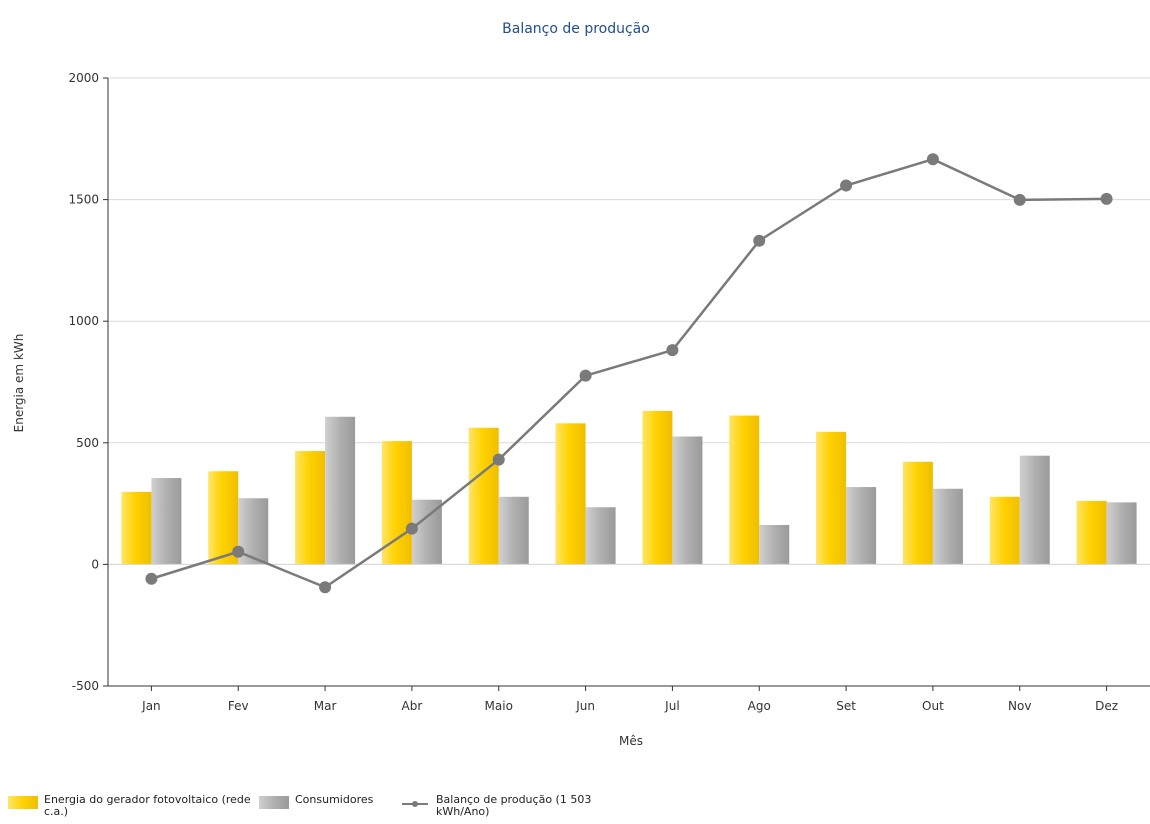  What do you see at coordinates (846, 706) in the screenshot?
I see `x-tick-label: Set` at bounding box center [846, 706].